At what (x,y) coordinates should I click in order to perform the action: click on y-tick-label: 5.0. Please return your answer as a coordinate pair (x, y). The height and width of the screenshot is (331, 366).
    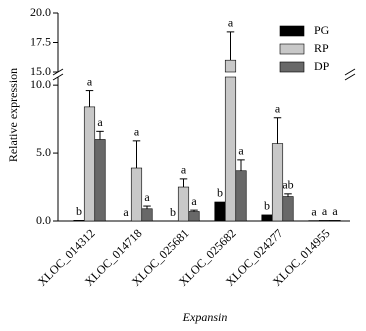
    Looking at the image, I should click on (43, 152).